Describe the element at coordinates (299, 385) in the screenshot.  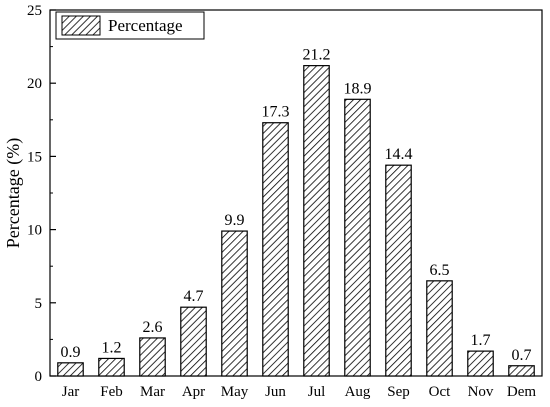
I see `x-axis: Jar Feb Mar Apr May Jun Jul Aug Sep Oct Nov Dem` at that location.